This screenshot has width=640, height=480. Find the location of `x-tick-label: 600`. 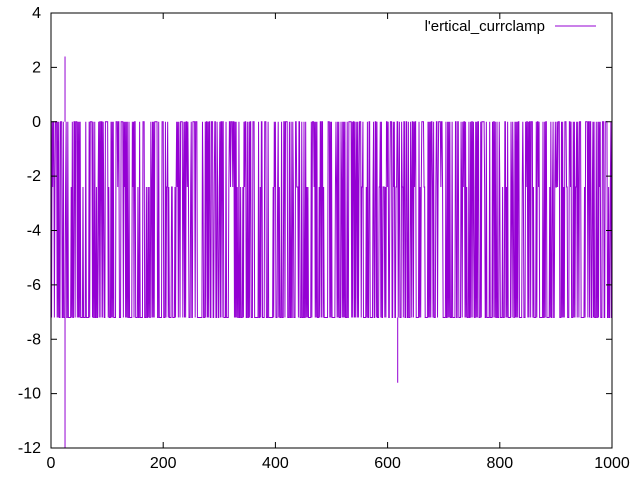

x-tick-label: 600 is located at coordinates (387, 463).